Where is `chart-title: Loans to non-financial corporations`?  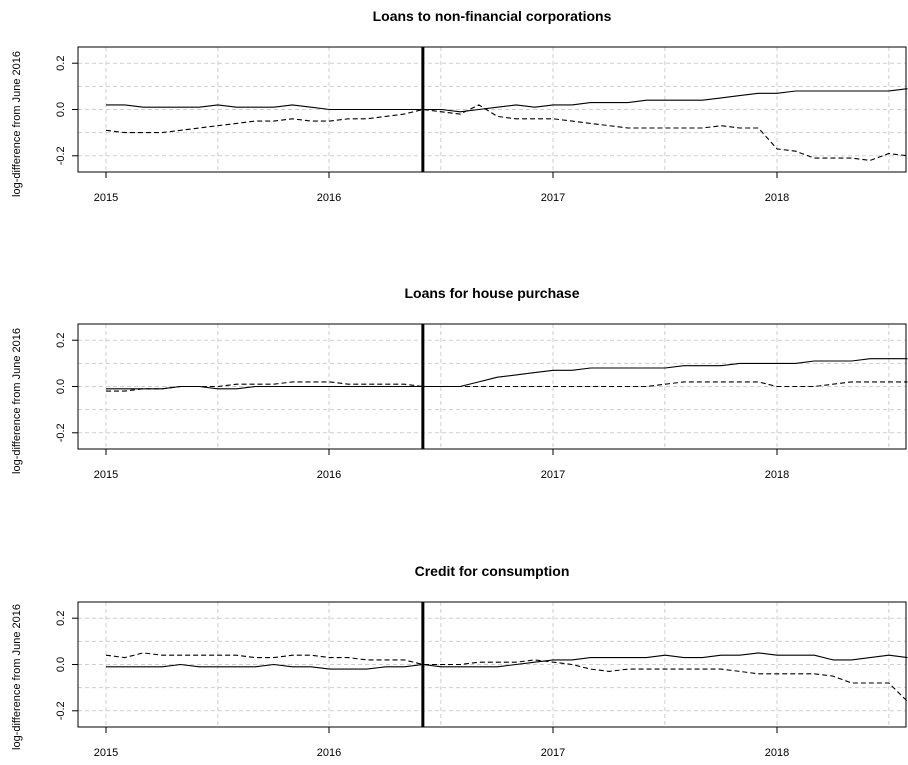
chart-title: Loans to non-financial corporations is located at coordinates (492, 16).